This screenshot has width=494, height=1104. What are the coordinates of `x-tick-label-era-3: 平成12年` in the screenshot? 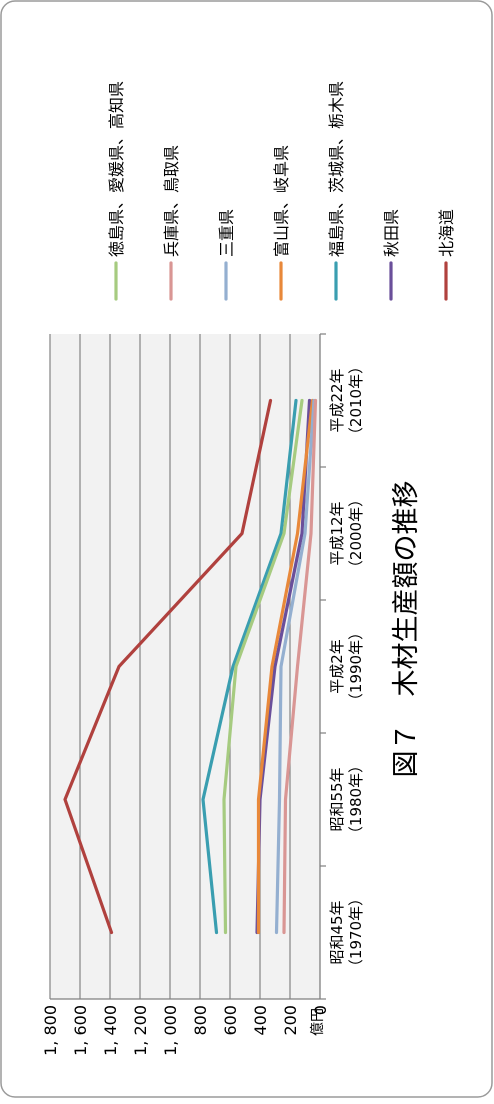 It's located at (337, 533).